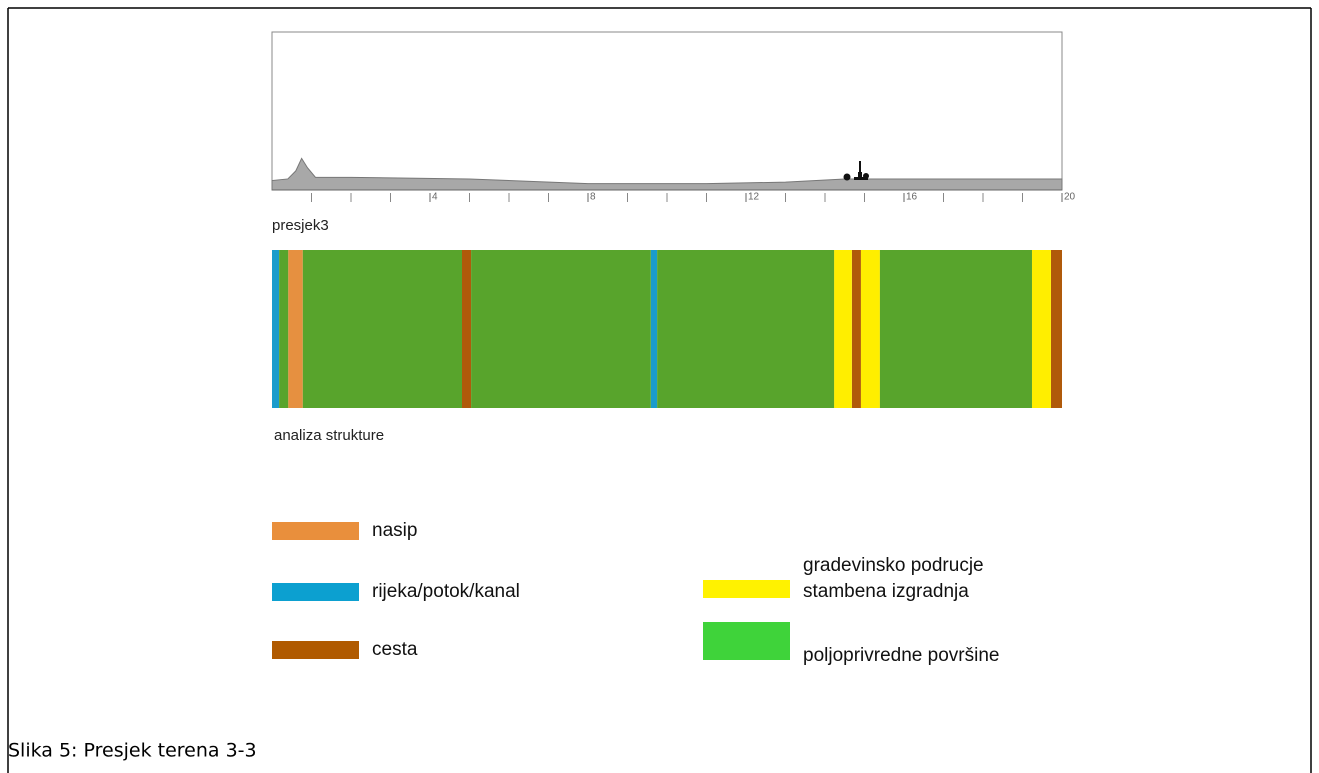  What do you see at coordinates (856, 171) in the screenshot?
I see `buildings` at bounding box center [856, 171].